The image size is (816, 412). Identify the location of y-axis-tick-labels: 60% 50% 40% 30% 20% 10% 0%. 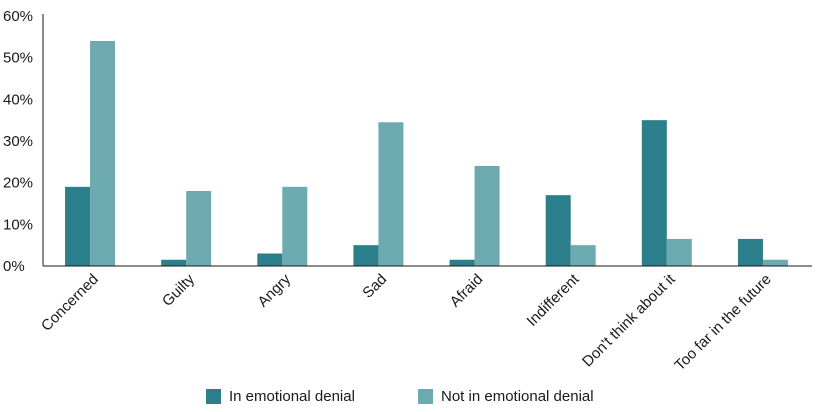
(18, 141).